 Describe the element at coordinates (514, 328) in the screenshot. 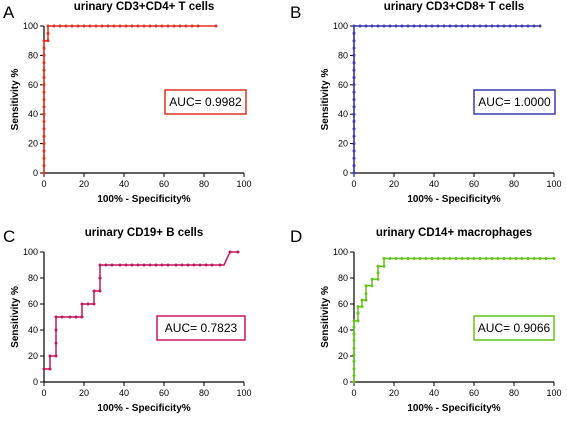

I see `auc-label: AUC= 0.9066` at that location.